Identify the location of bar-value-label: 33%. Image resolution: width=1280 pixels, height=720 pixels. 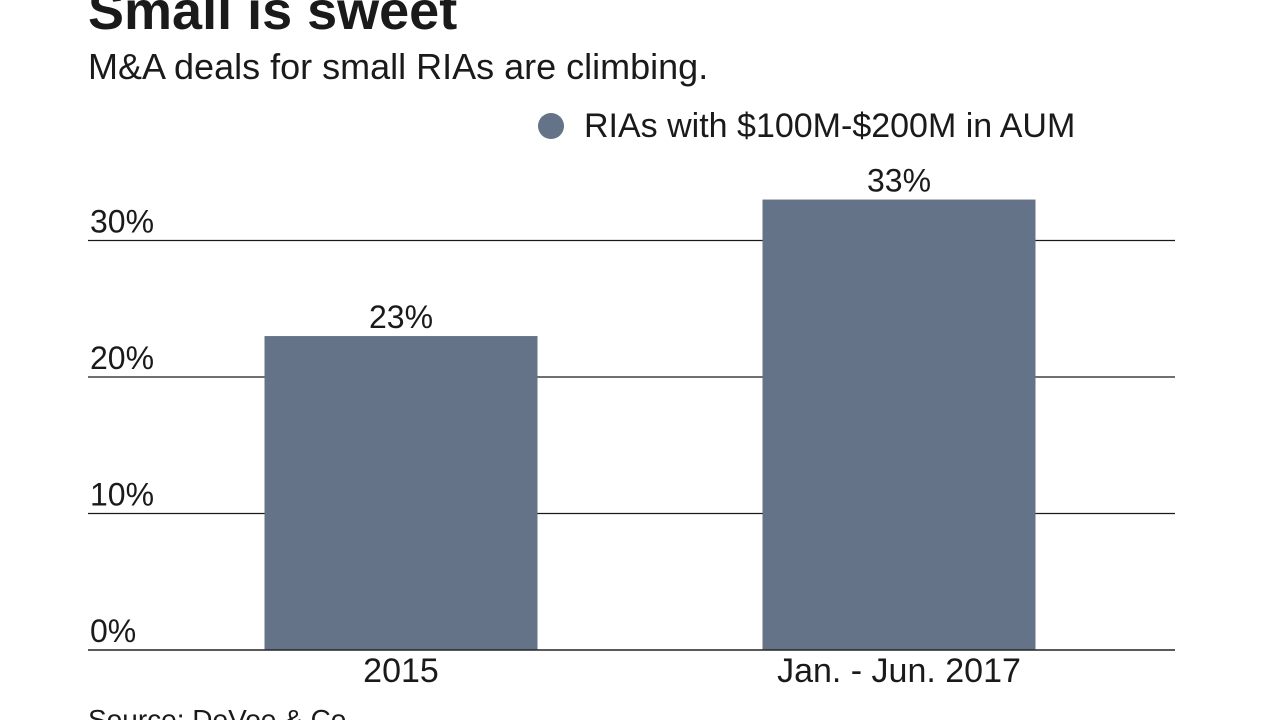
(899, 181).